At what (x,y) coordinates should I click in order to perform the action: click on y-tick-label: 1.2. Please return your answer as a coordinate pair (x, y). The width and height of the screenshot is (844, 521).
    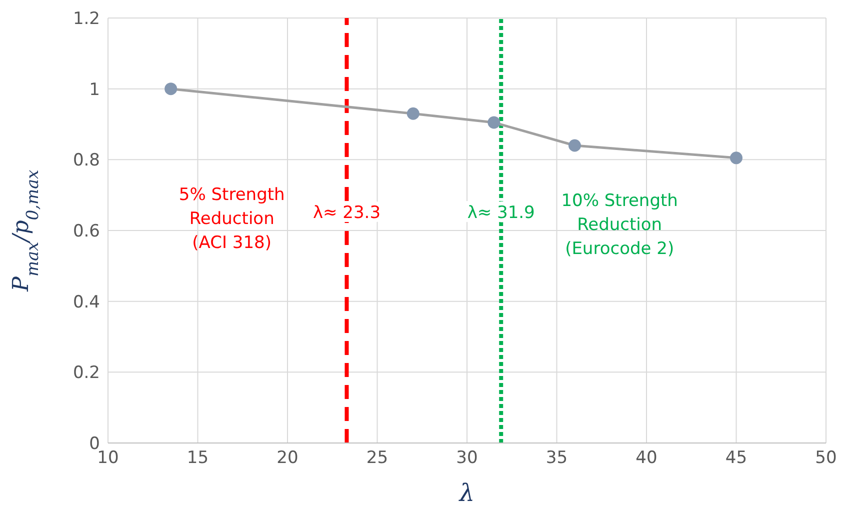
    Looking at the image, I should click on (86, 19).